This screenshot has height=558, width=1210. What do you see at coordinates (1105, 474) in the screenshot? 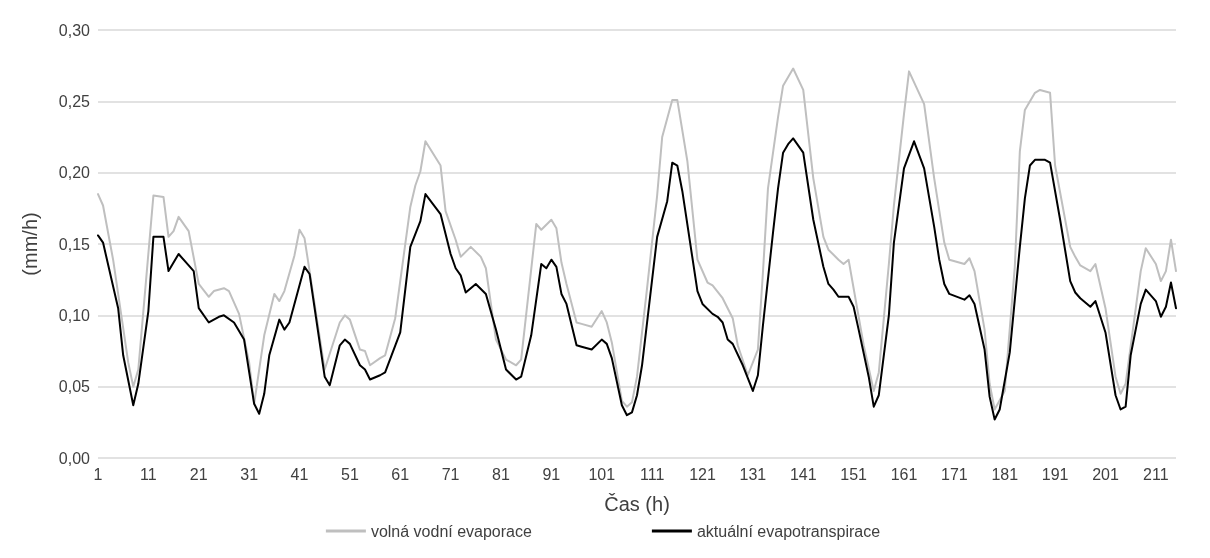
I see `x-tick-label: 201` at bounding box center [1105, 474].